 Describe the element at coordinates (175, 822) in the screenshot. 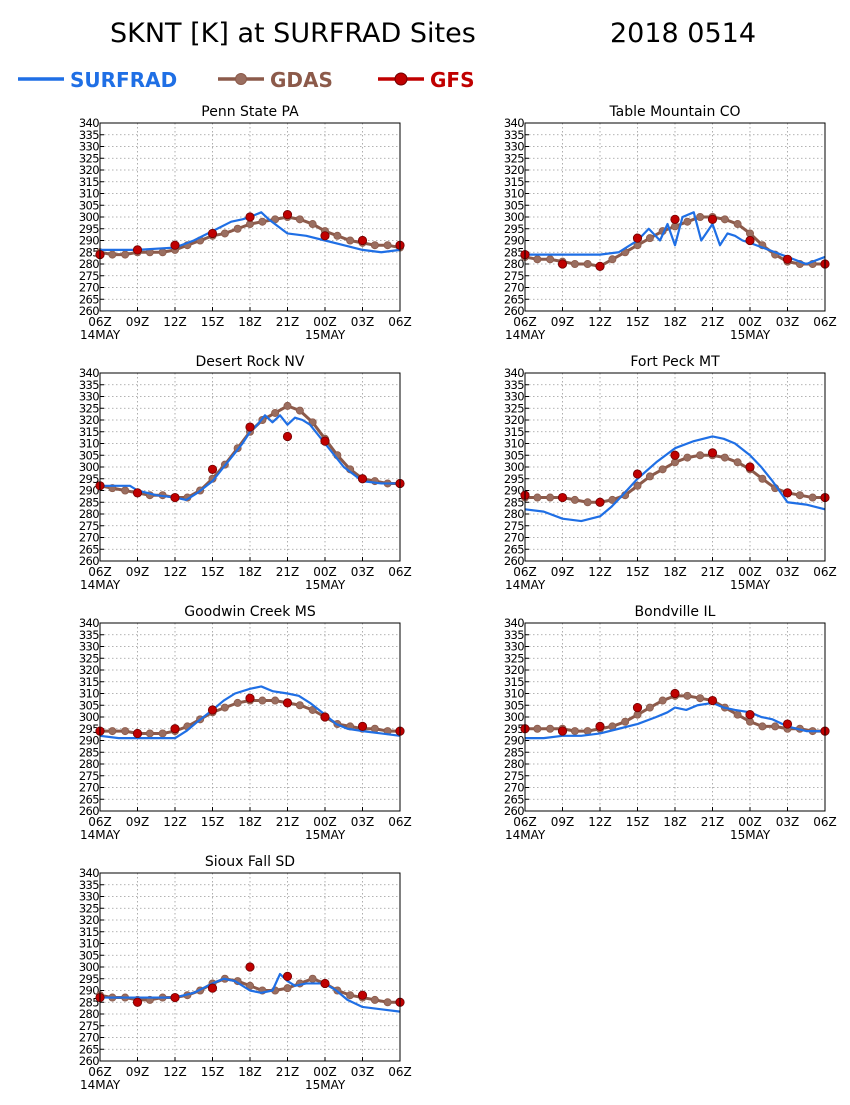

I see `x-tick-label: 12Z` at that location.